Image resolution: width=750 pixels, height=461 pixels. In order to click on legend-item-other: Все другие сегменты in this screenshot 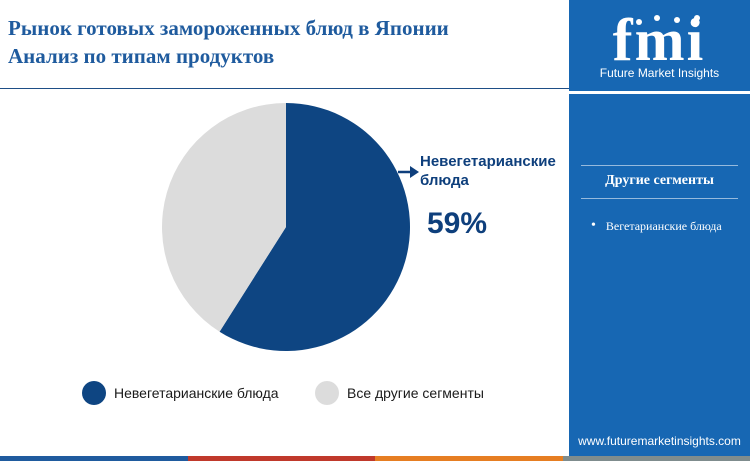, I will do `click(399, 393)`.